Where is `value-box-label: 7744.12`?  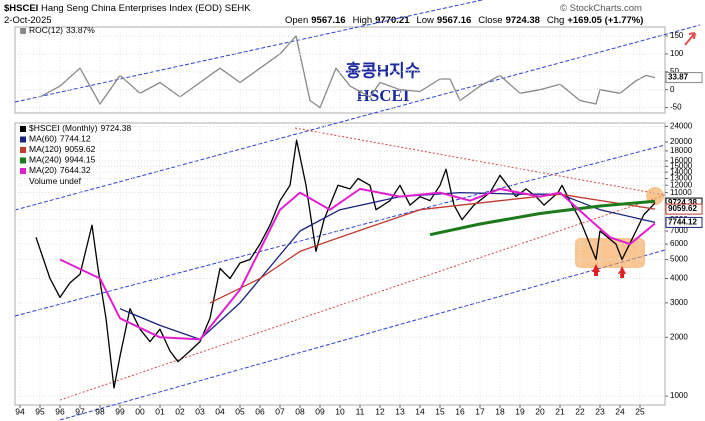
value-box-label: 7744.12 is located at coordinates (682, 222).